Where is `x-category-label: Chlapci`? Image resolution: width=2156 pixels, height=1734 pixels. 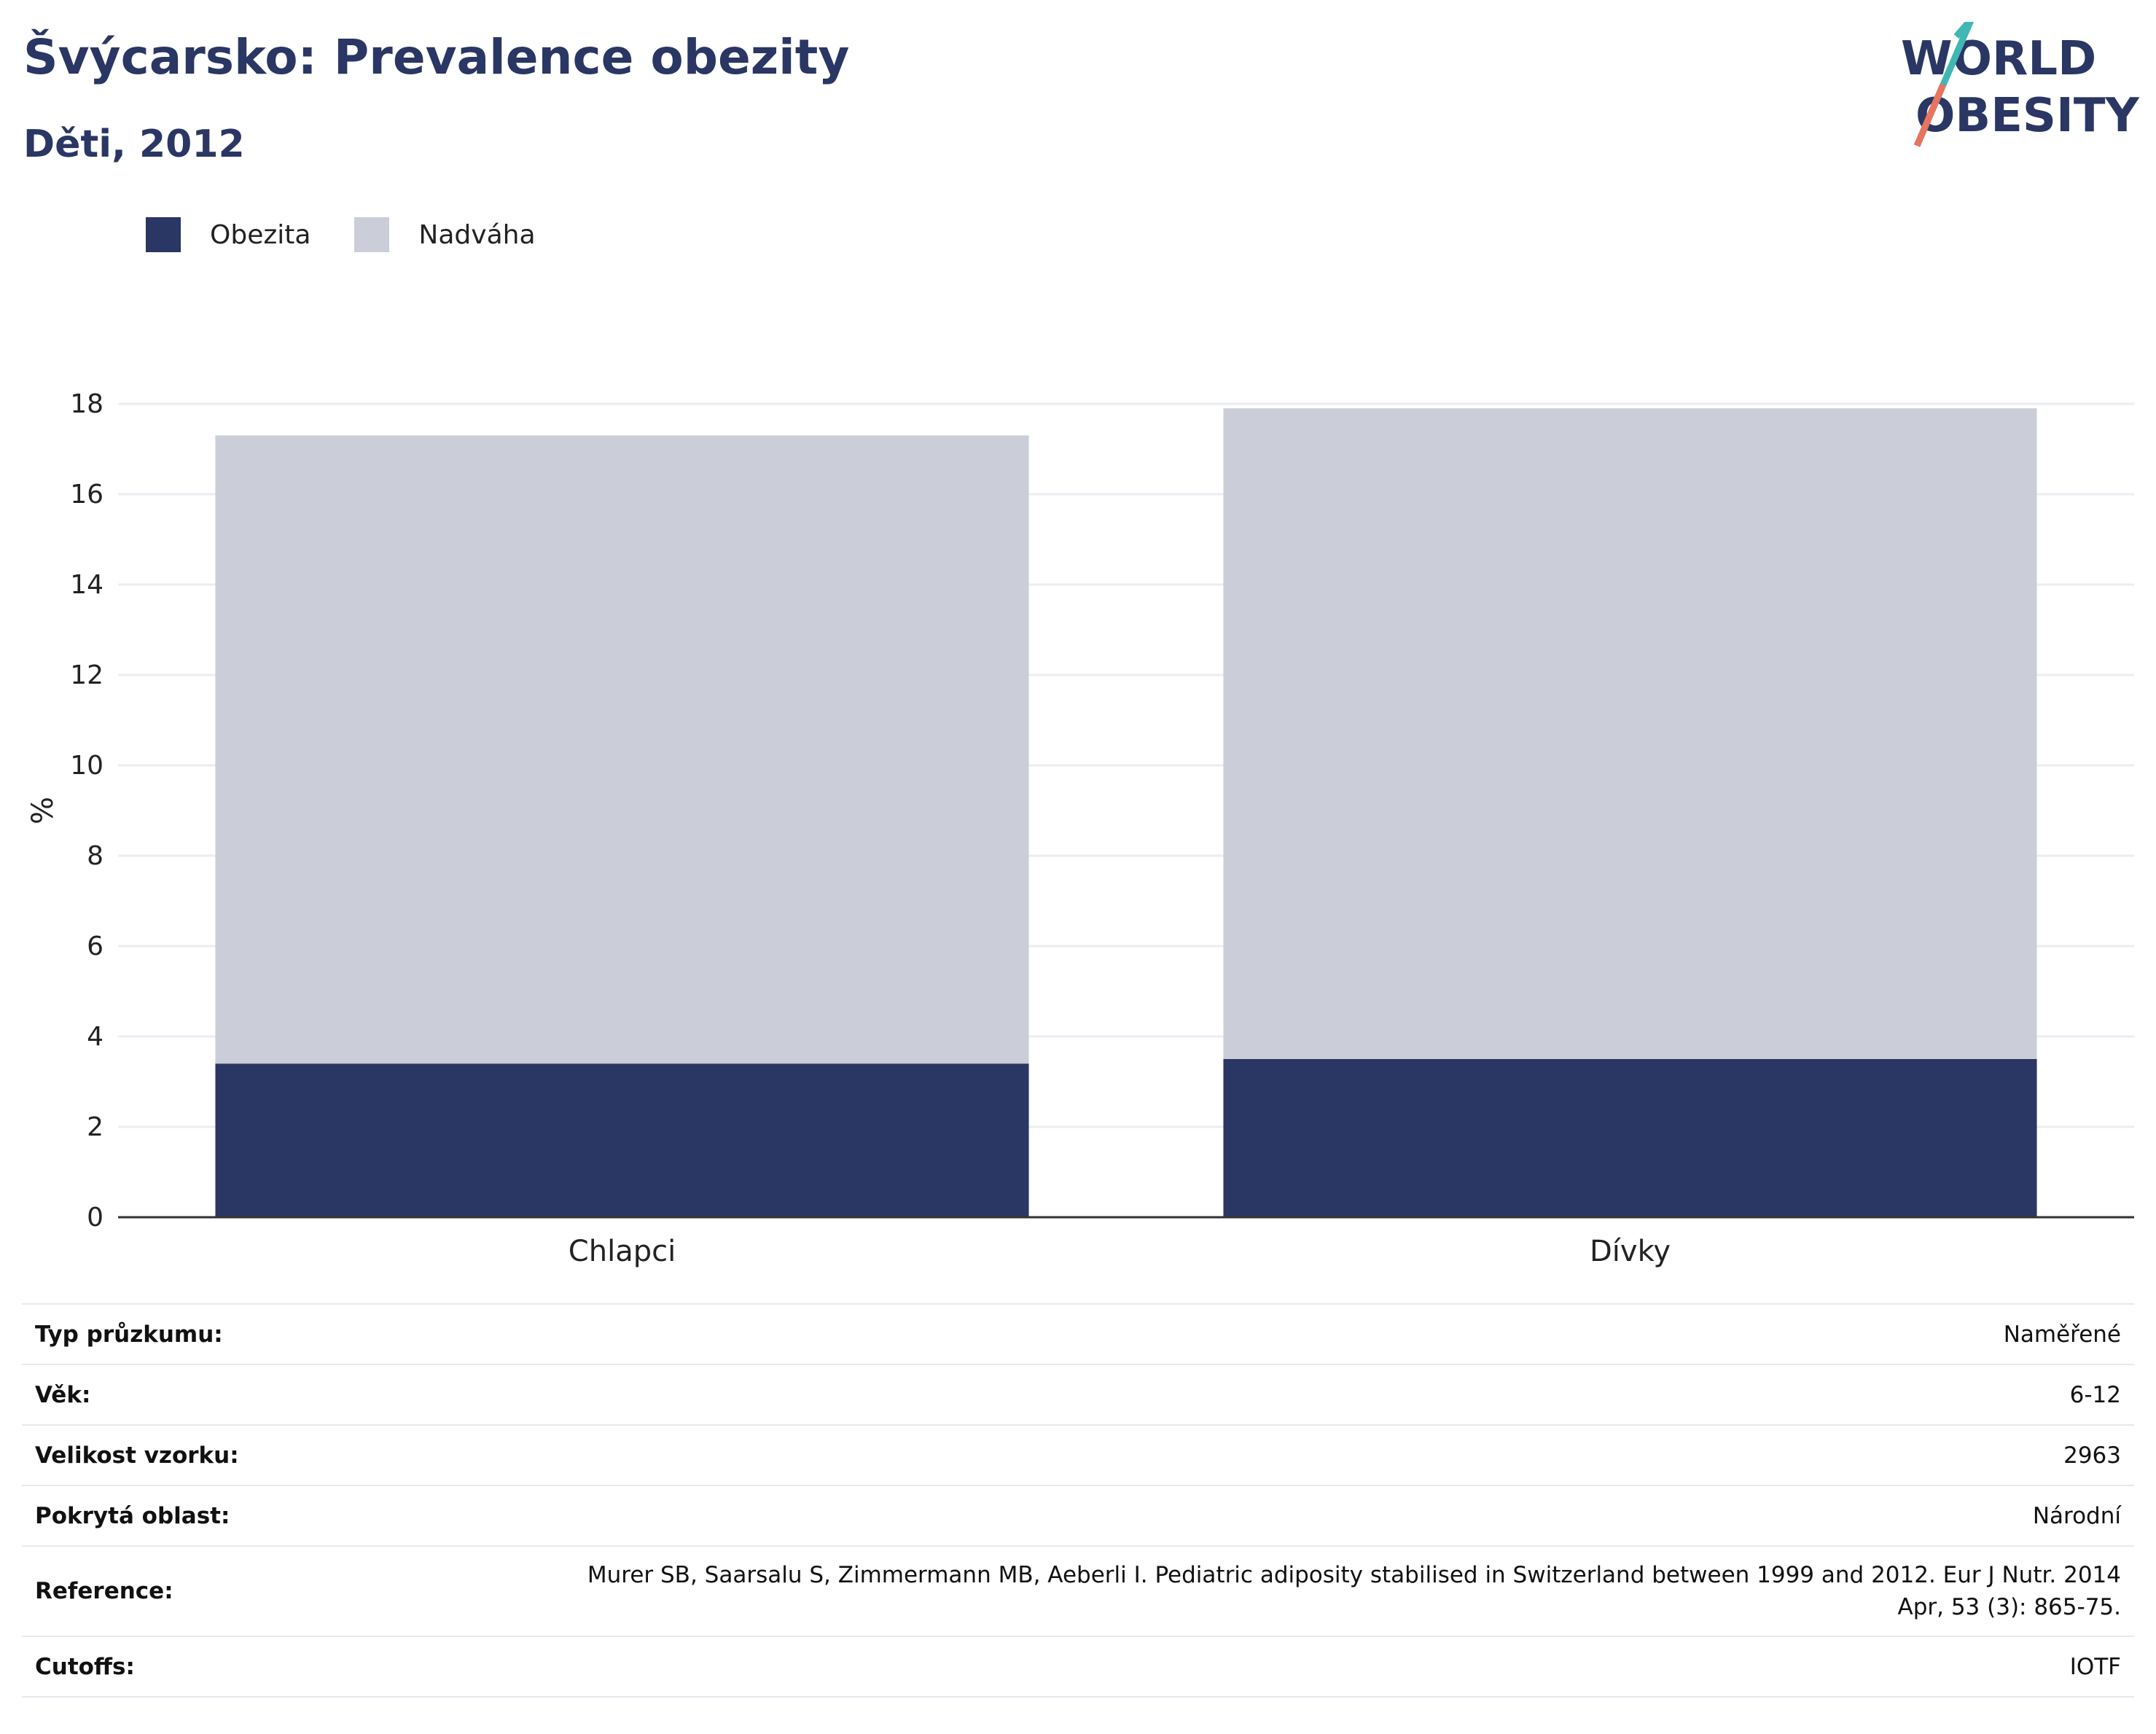
x-category-label: Chlapci is located at coordinates (622, 1251).